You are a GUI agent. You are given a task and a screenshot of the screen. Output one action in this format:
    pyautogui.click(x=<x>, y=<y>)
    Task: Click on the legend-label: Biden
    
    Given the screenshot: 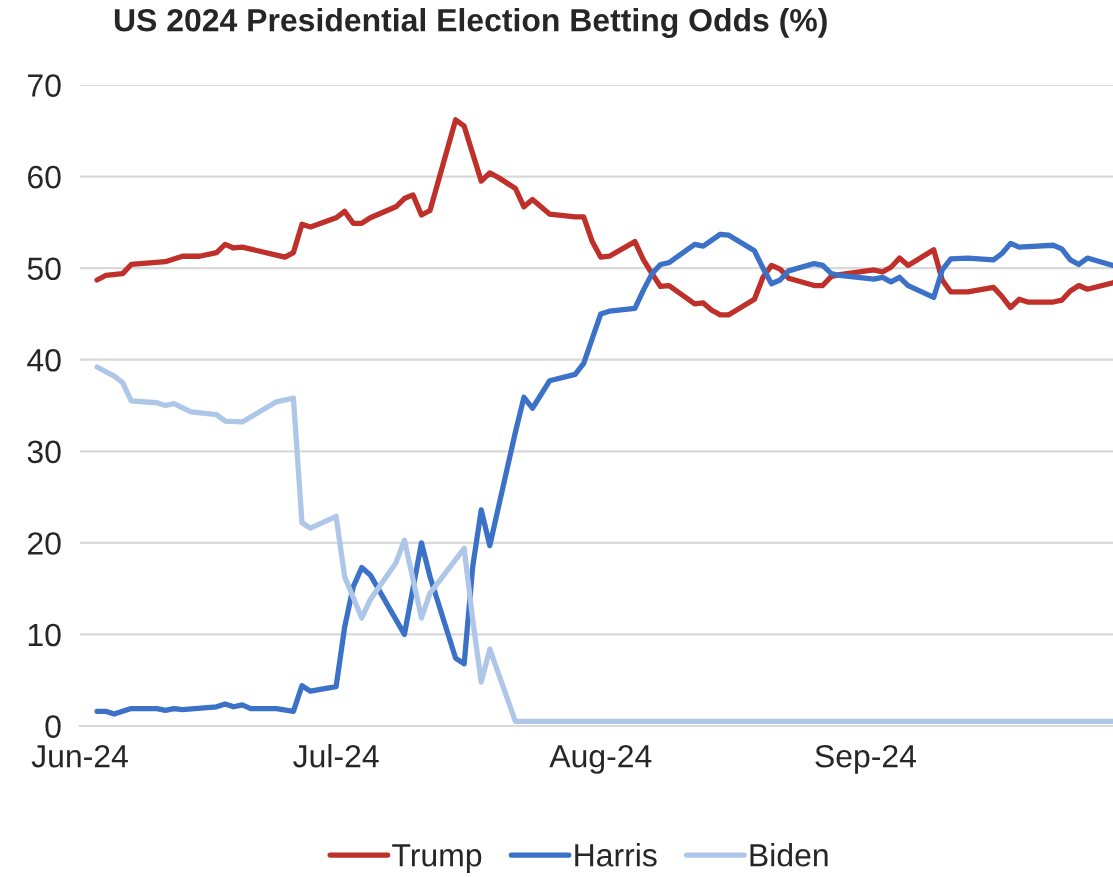 What is the action you would take?
    pyautogui.click(x=789, y=855)
    